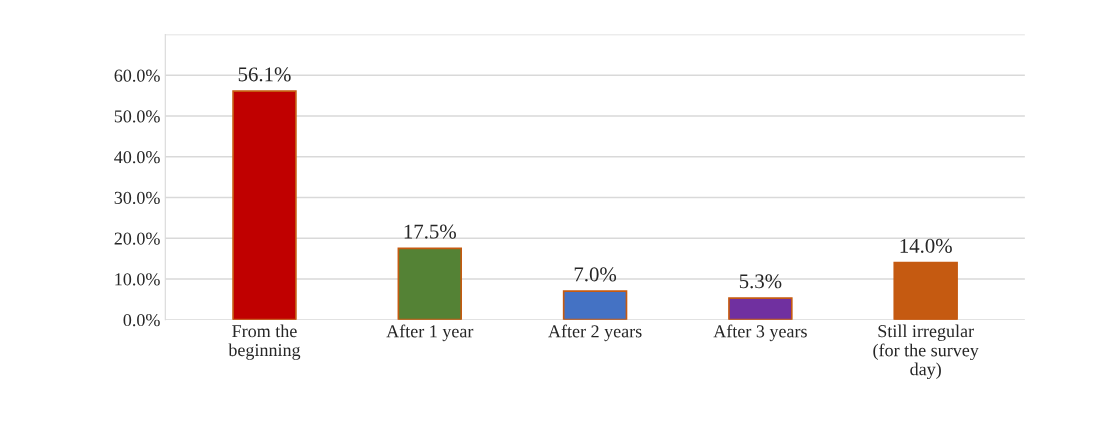 The height and width of the screenshot is (432, 1102). Describe the element at coordinates (926, 245) in the screenshot. I see `data-label: 14.0%` at that location.